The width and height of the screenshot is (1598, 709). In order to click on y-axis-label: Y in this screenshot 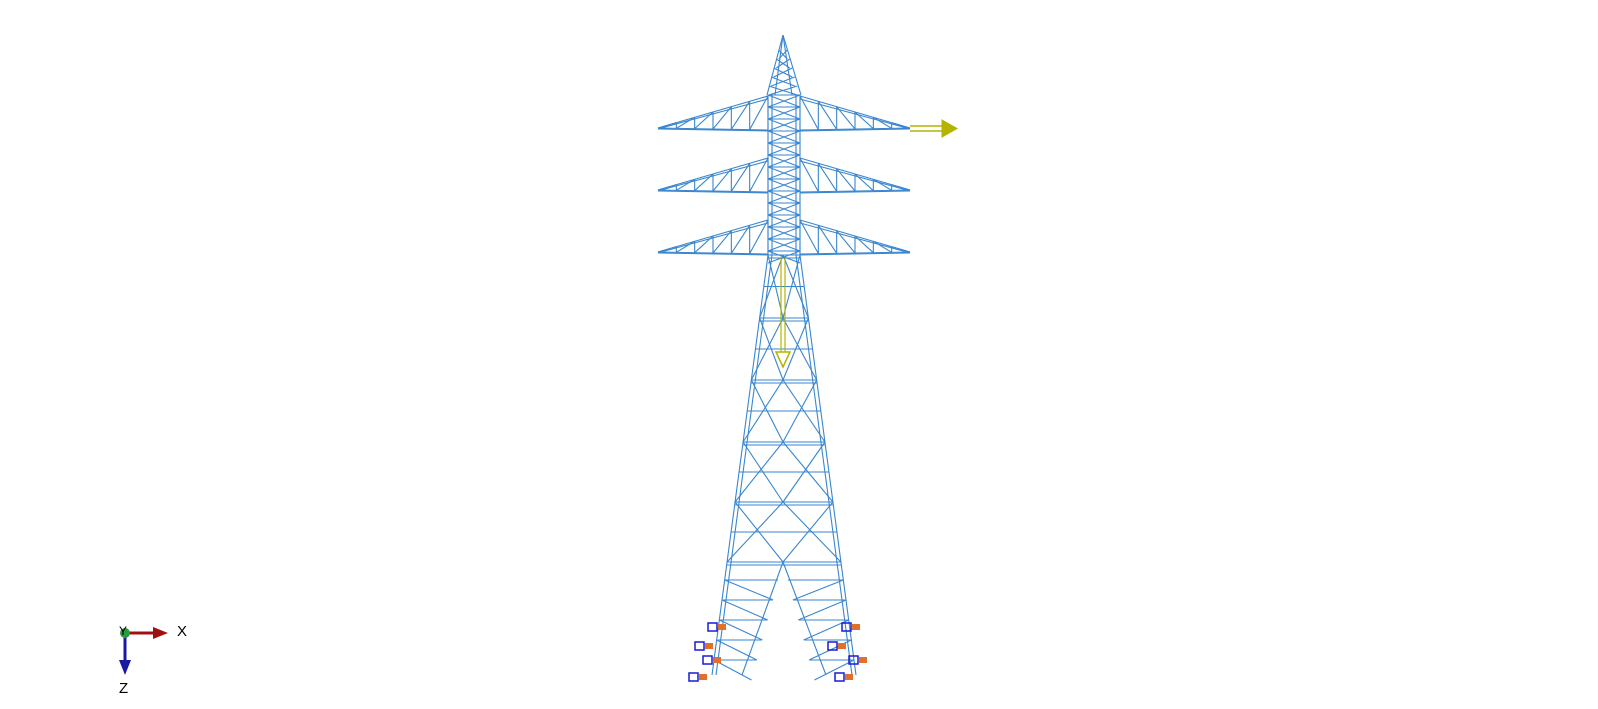, I will do `click(123, 631)`.